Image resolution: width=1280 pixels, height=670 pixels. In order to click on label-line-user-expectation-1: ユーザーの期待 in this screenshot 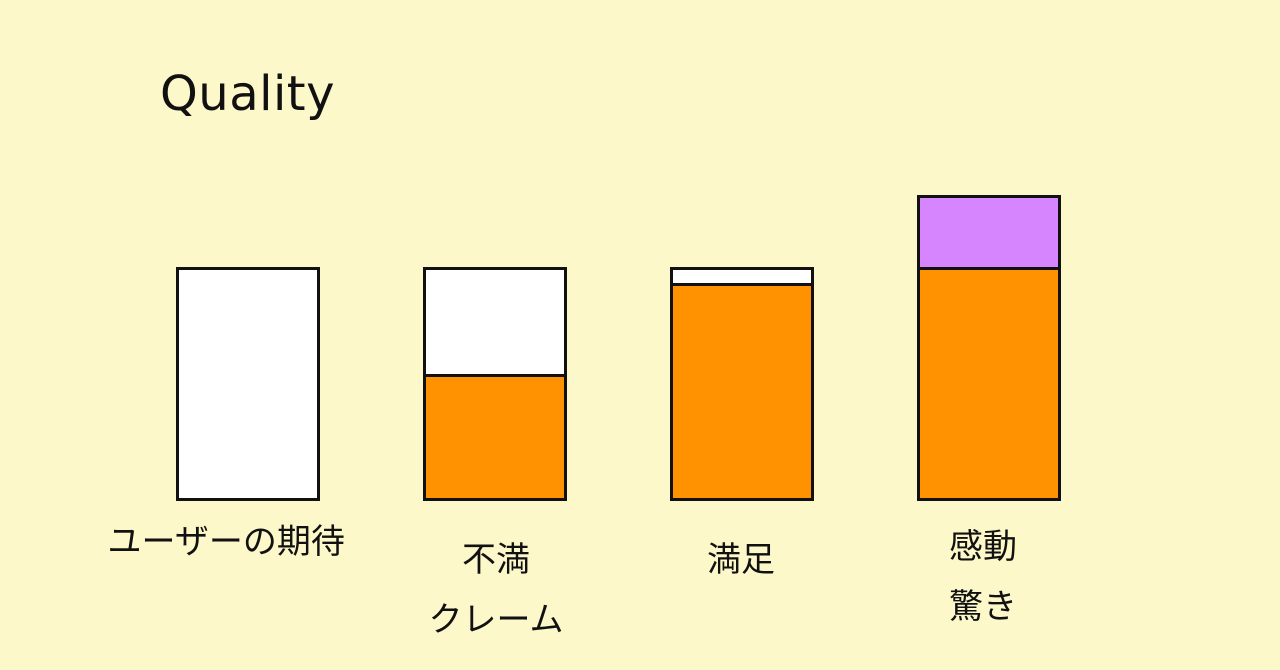, I will do `click(226, 542)`.